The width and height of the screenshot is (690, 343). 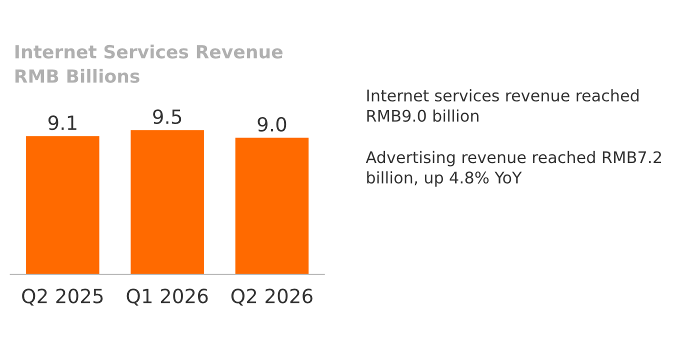 What do you see at coordinates (62, 297) in the screenshot?
I see `x-tick-label: Q2 2025` at bounding box center [62, 297].